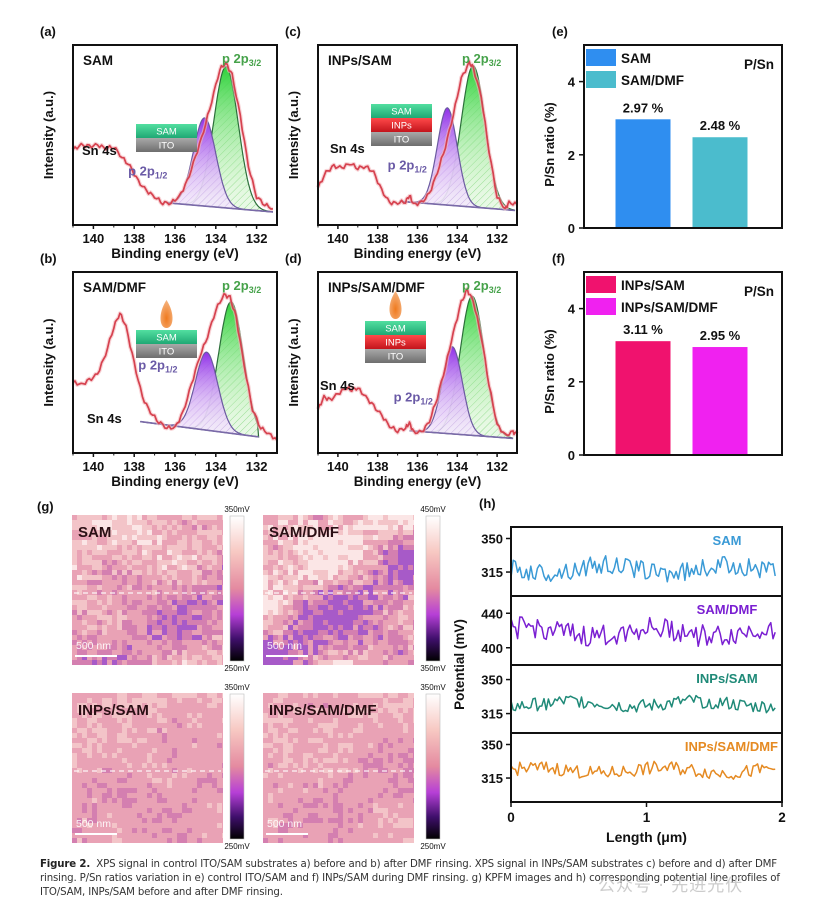  What do you see at coordinates (433, 588) in the screenshot?
I see `colorbar` at bounding box center [433, 588].